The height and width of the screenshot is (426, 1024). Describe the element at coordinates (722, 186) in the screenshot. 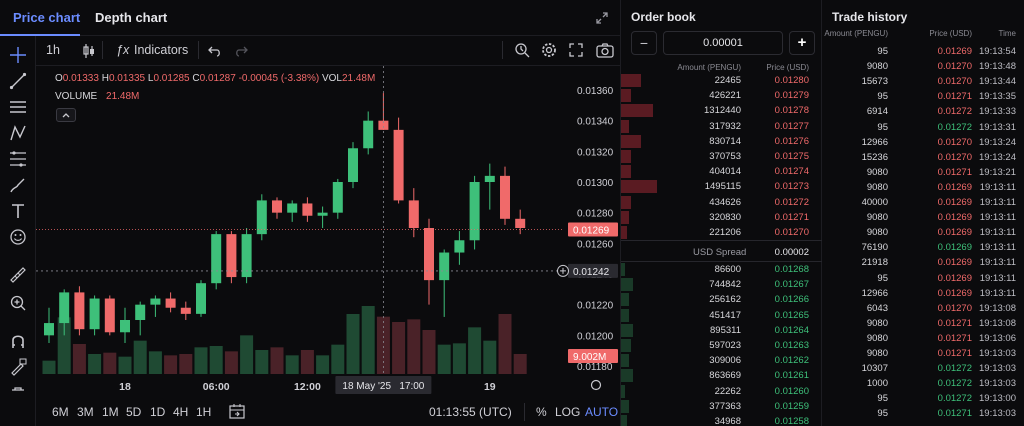

I see `ask-row: 1495115 0.01273` at that location.